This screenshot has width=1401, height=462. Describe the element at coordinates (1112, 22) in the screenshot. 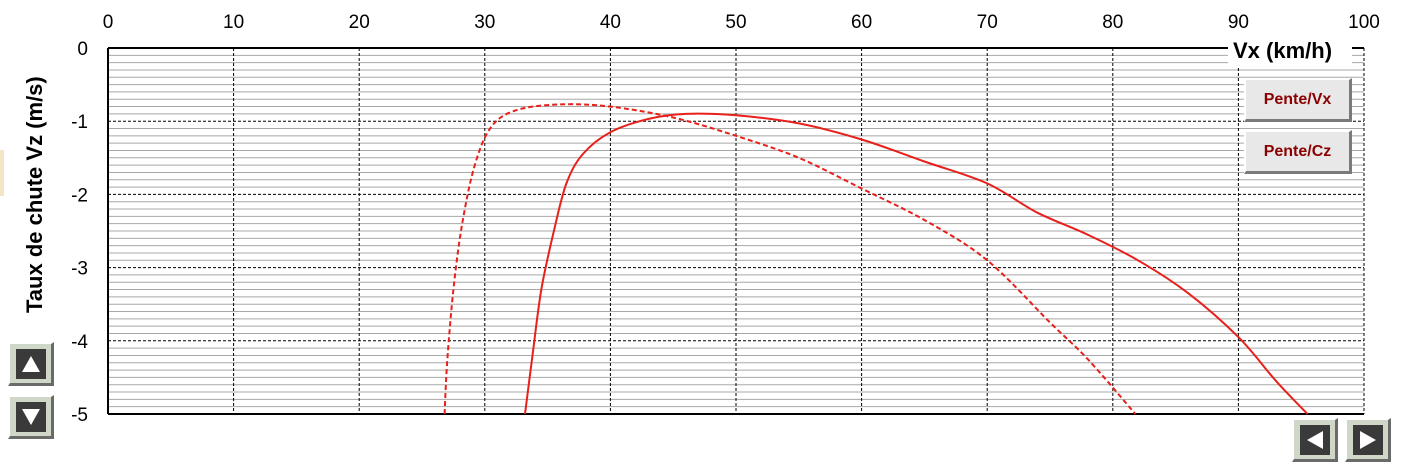

I see `x-tick-label: 80` at that location.